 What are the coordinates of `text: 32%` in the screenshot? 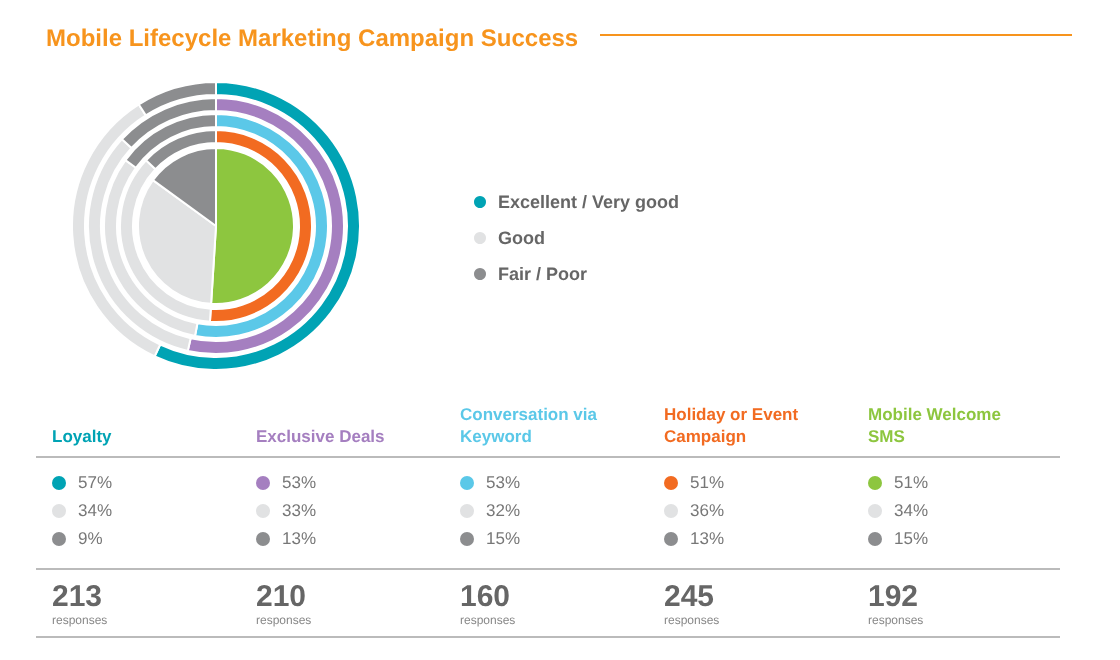 It's located at (503, 510).